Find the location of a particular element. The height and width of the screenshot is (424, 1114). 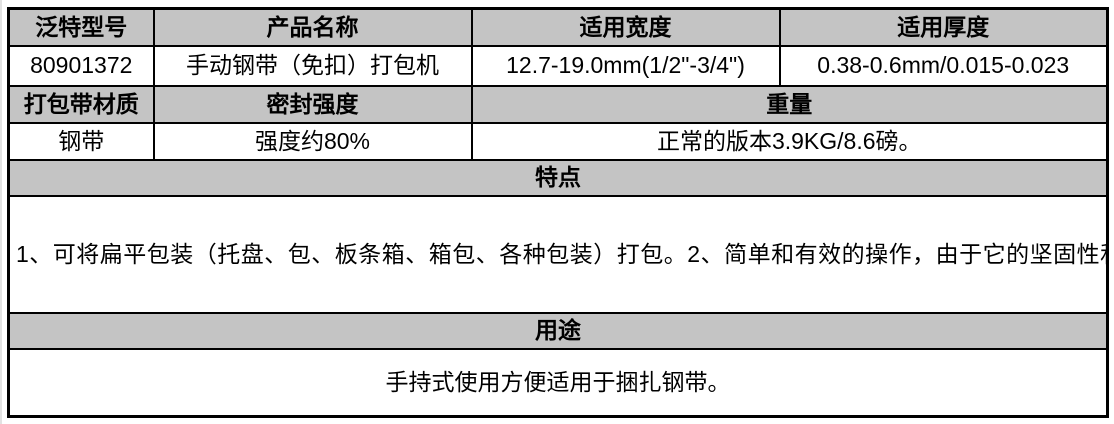

header-applicable-width: 适用宽度 is located at coordinates (625, 27).